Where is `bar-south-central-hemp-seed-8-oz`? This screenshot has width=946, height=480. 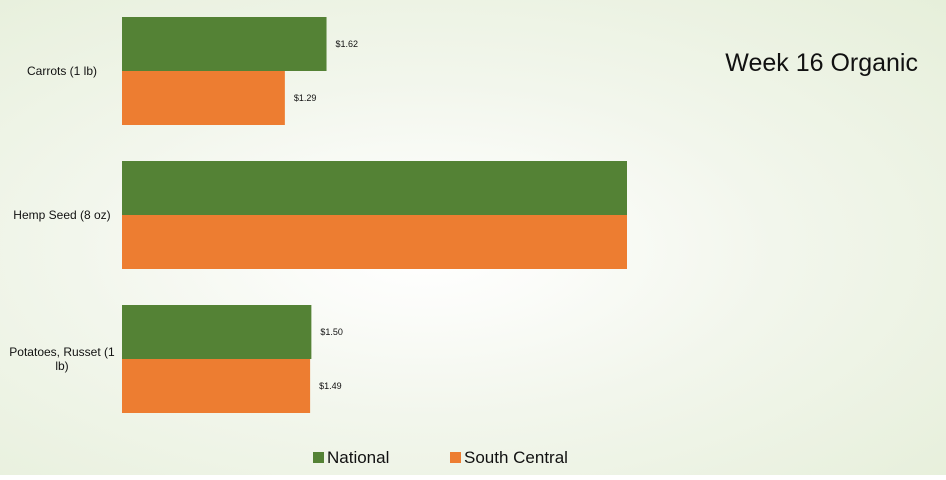
bar-south-central-hemp-seed-8-oz is located at coordinates (374, 242).